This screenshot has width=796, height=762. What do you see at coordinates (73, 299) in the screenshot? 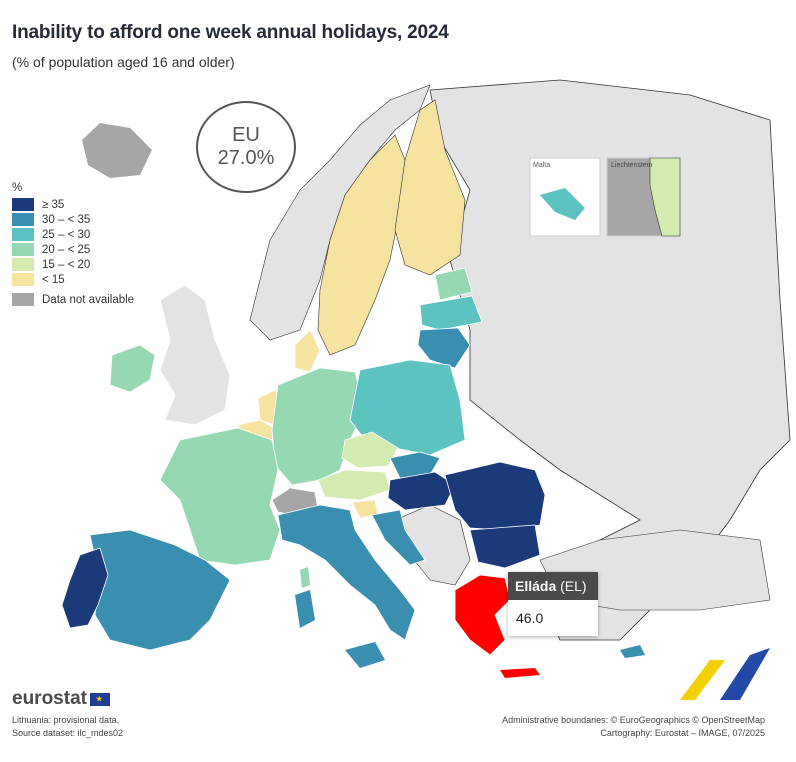
I see `legend-item-na: Data not available` at bounding box center [73, 299].